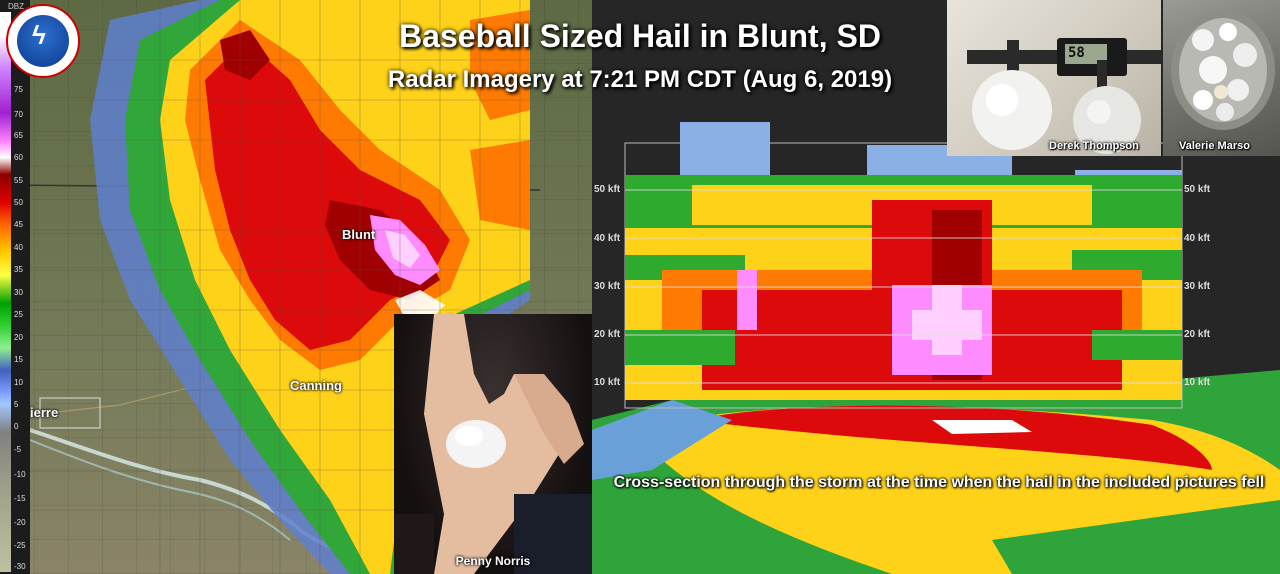 This screenshot has height=574, width=1280. What do you see at coordinates (18, 269) in the screenshot?
I see `dbz-tick: 35` at bounding box center [18, 269].